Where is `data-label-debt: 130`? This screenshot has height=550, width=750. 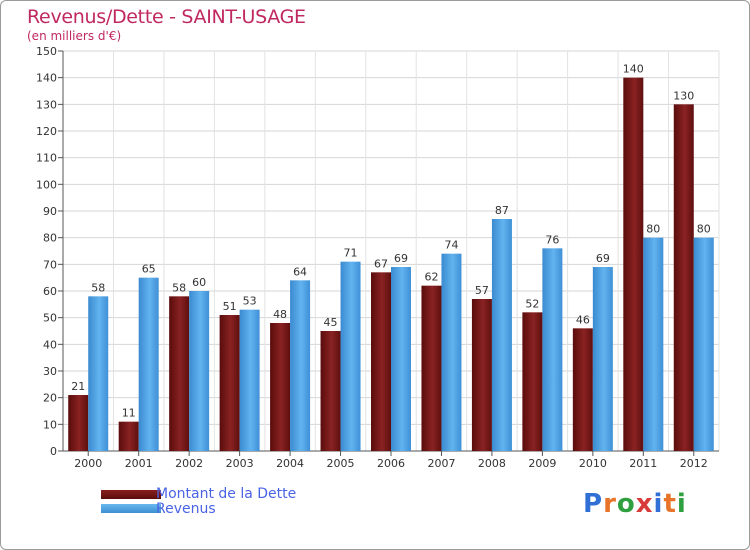 data-label-debt: 130 is located at coordinates (683, 95).